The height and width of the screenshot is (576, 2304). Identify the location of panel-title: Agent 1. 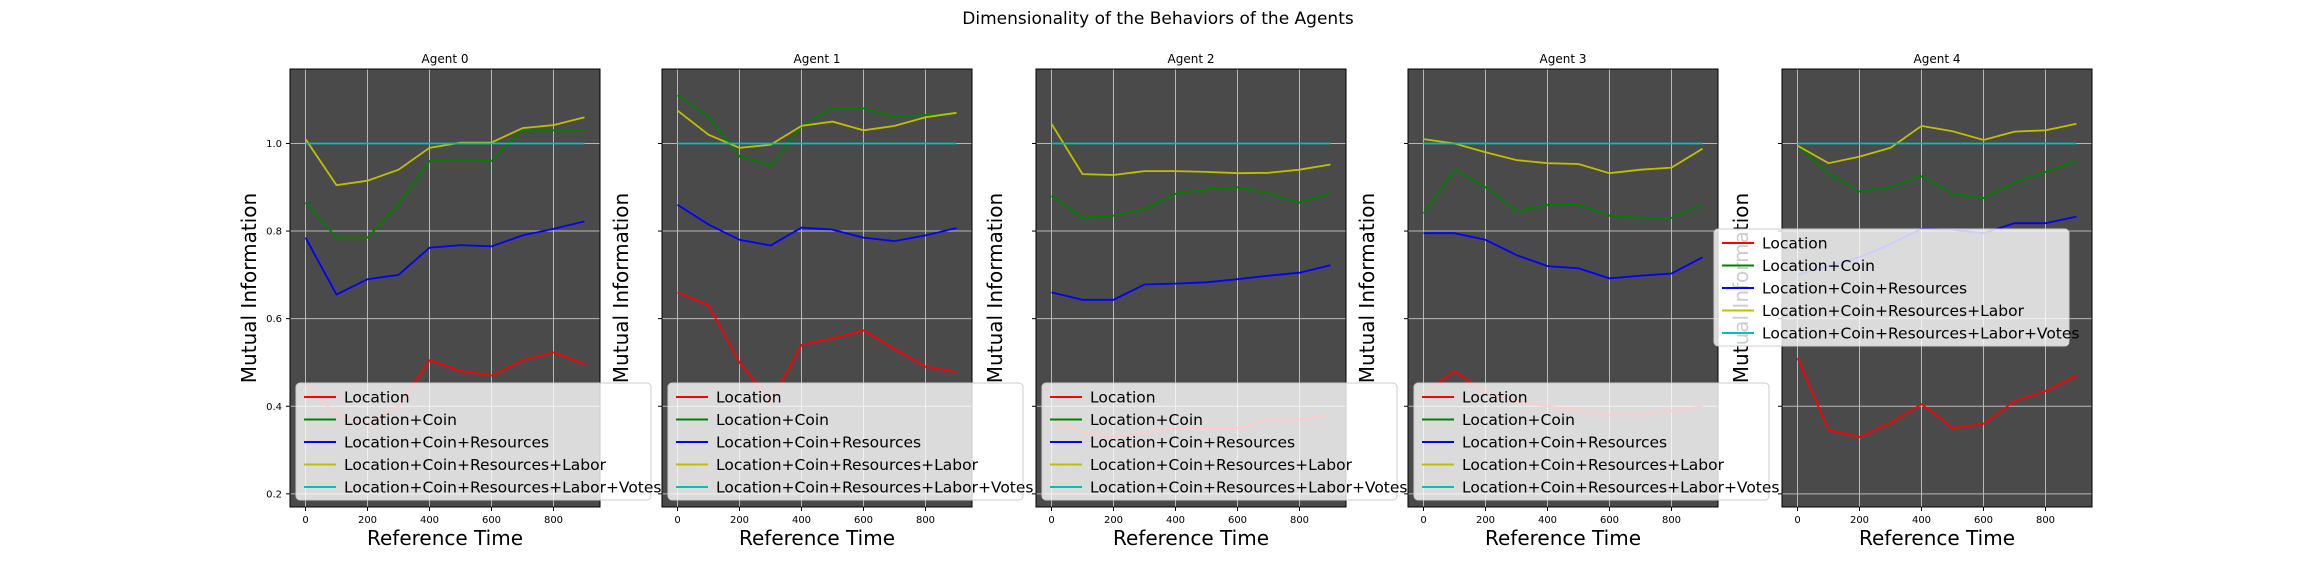
(817, 59).